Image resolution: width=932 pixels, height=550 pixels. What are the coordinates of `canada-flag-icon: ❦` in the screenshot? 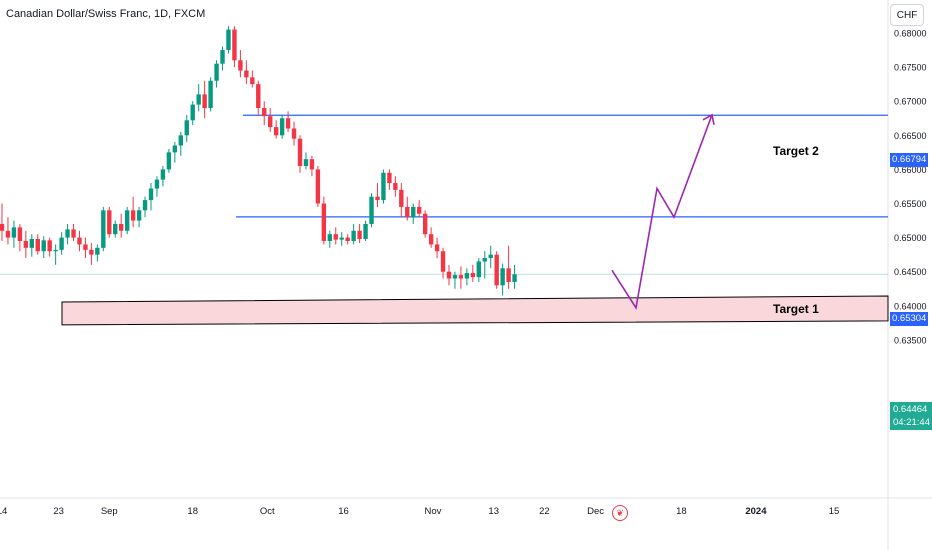 It's located at (620, 513).